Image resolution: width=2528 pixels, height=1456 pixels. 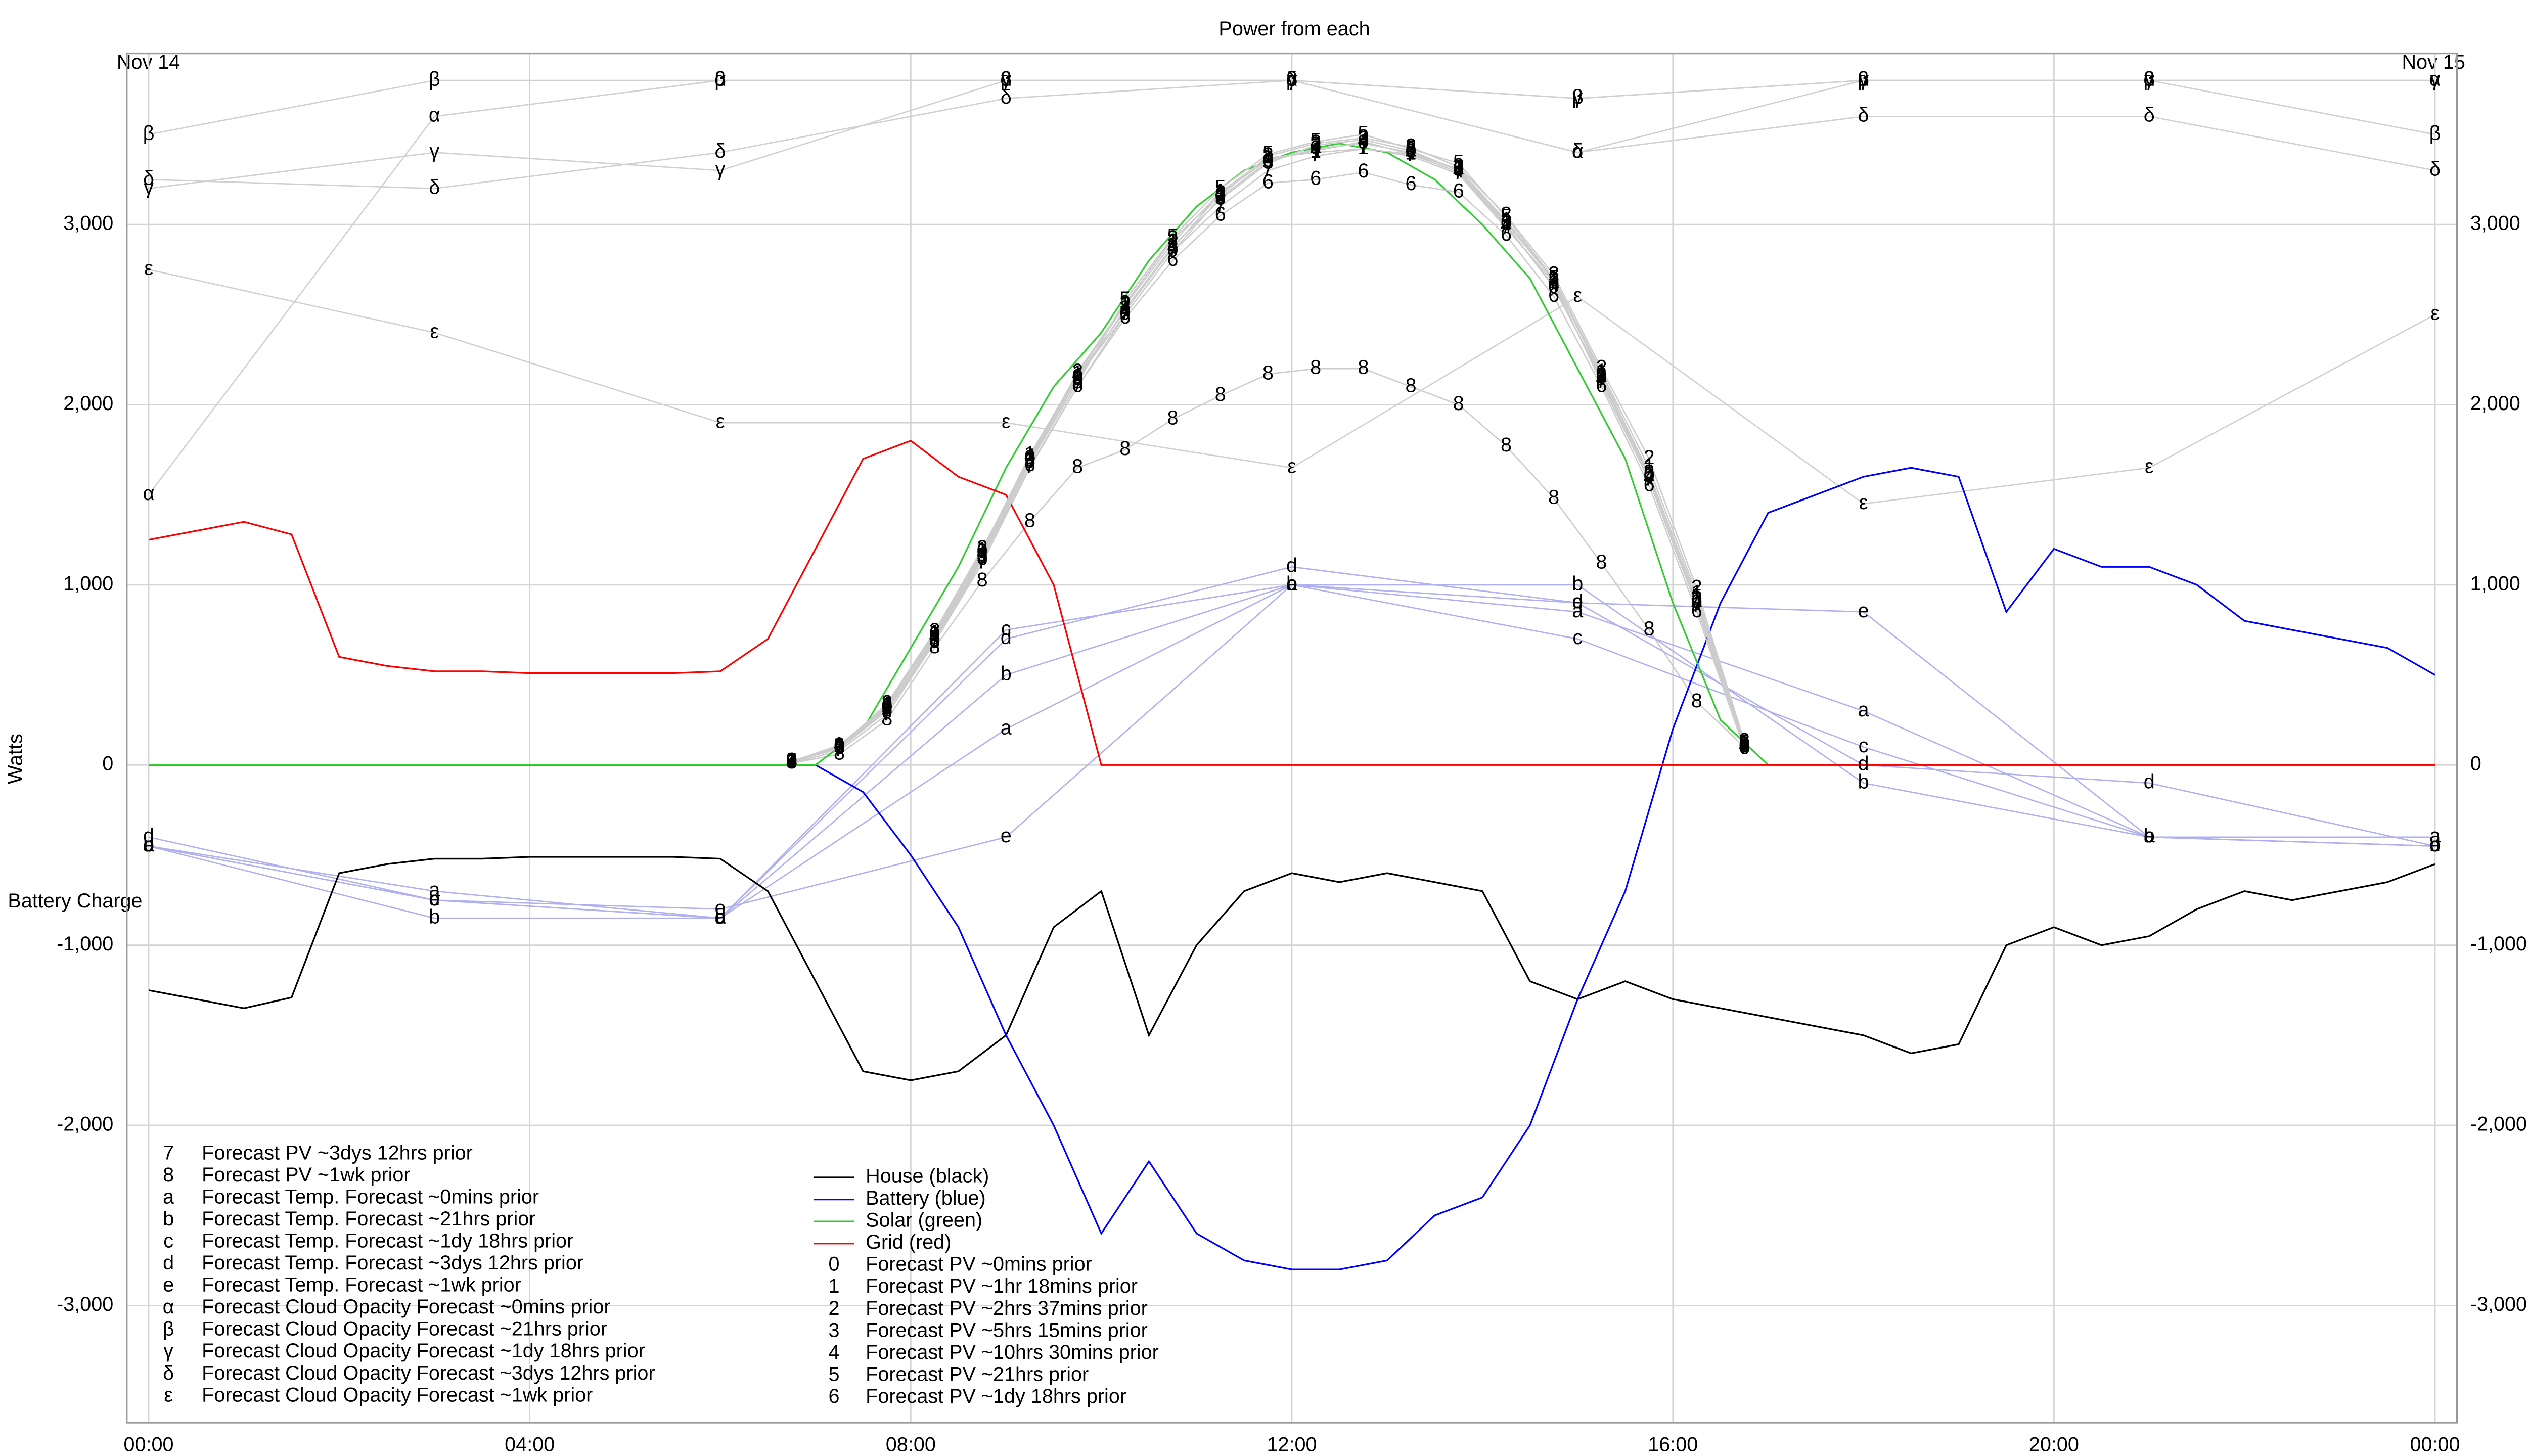 I want to click on y-tick-label: -1,000, so click(x=85, y=944).